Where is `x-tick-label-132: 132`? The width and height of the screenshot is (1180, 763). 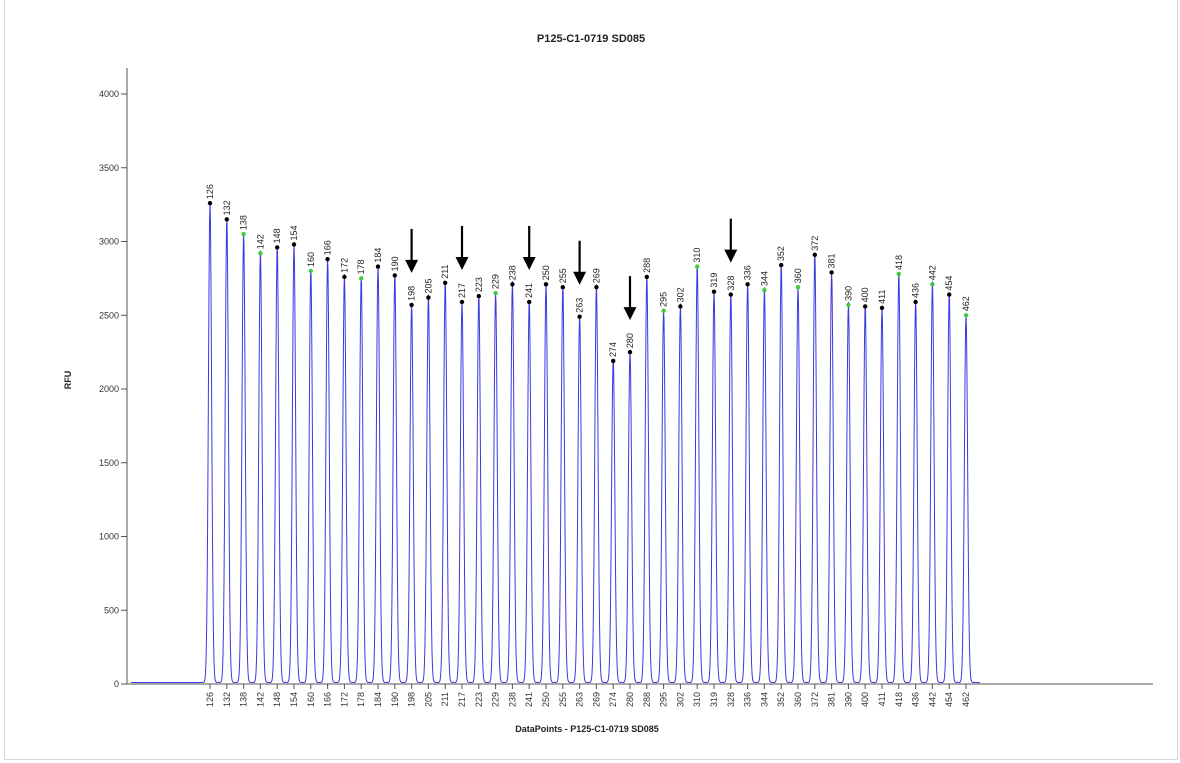
x-tick-label-132: 132 is located at coordinates (227, 699).